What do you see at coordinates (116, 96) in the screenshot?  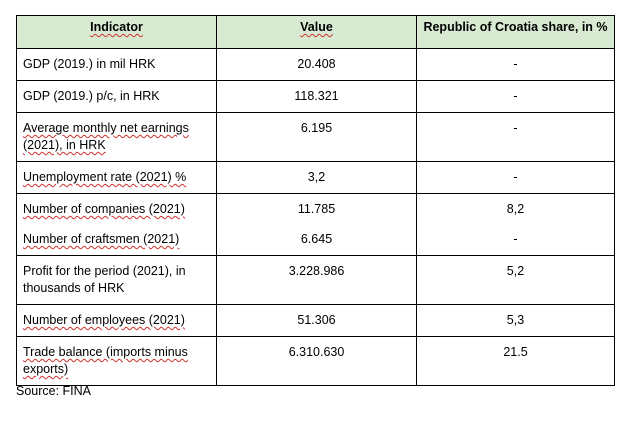 I see `indicator-cell: GDP (2019.) p/c, in HRK` at bounding box center [116, 96].